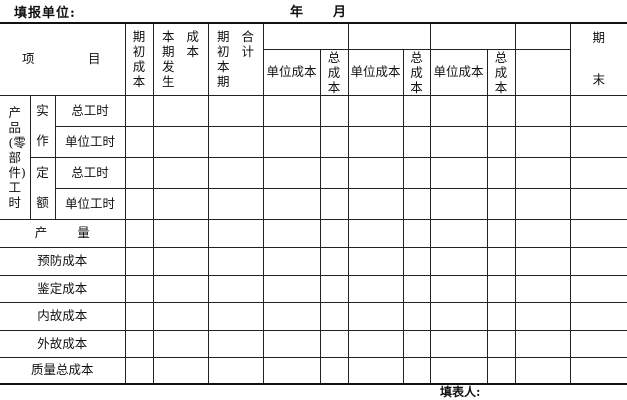 The width and height of the screenshot is (627, 400). What do you see at coordinates (313, 370) in the screenshot?
I see `table-row: 质量总成本` at bounding box center [313, 370].